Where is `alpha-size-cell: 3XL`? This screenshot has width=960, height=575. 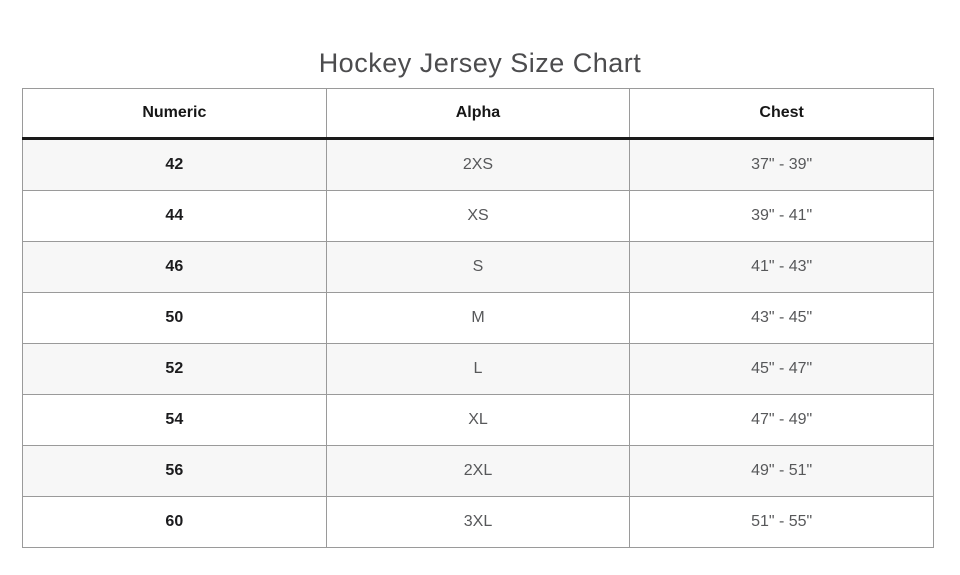 alpha-size-cell: 3XL is located at coordinates (478, 522).